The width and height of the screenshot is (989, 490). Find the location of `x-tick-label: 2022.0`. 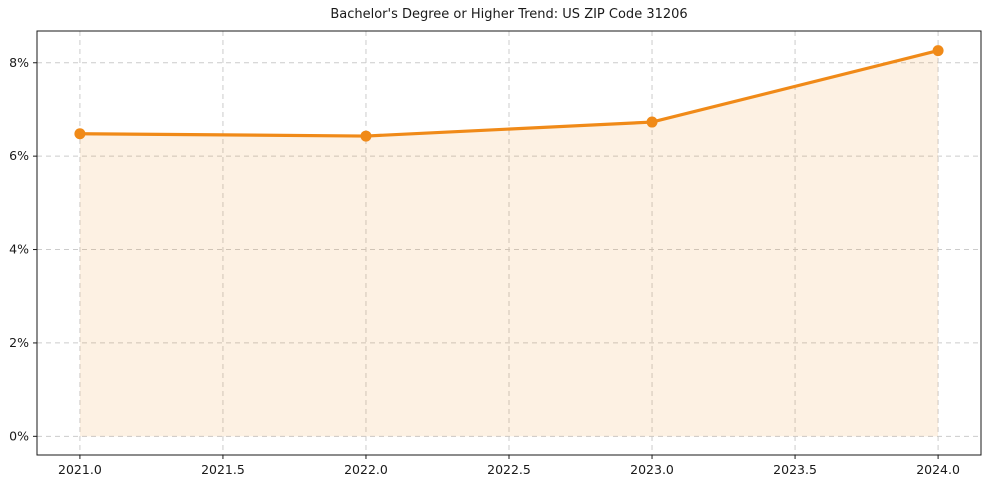

x-tick-label: 2022.0 is located at coordinates (366, 469).